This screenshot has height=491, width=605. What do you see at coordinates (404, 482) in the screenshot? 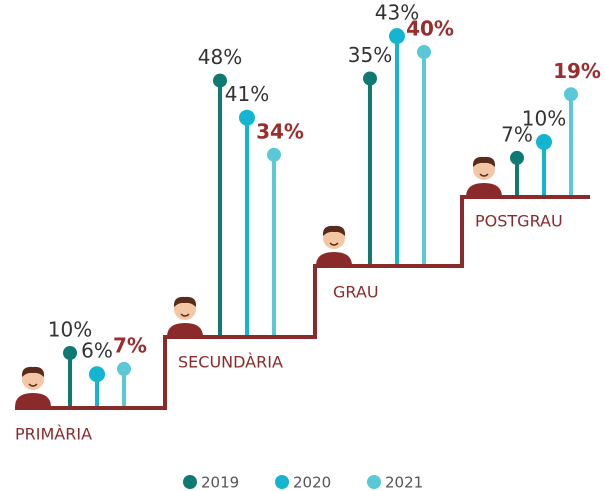
I see `legend-label: 2021` at bounding box center [404, 482].